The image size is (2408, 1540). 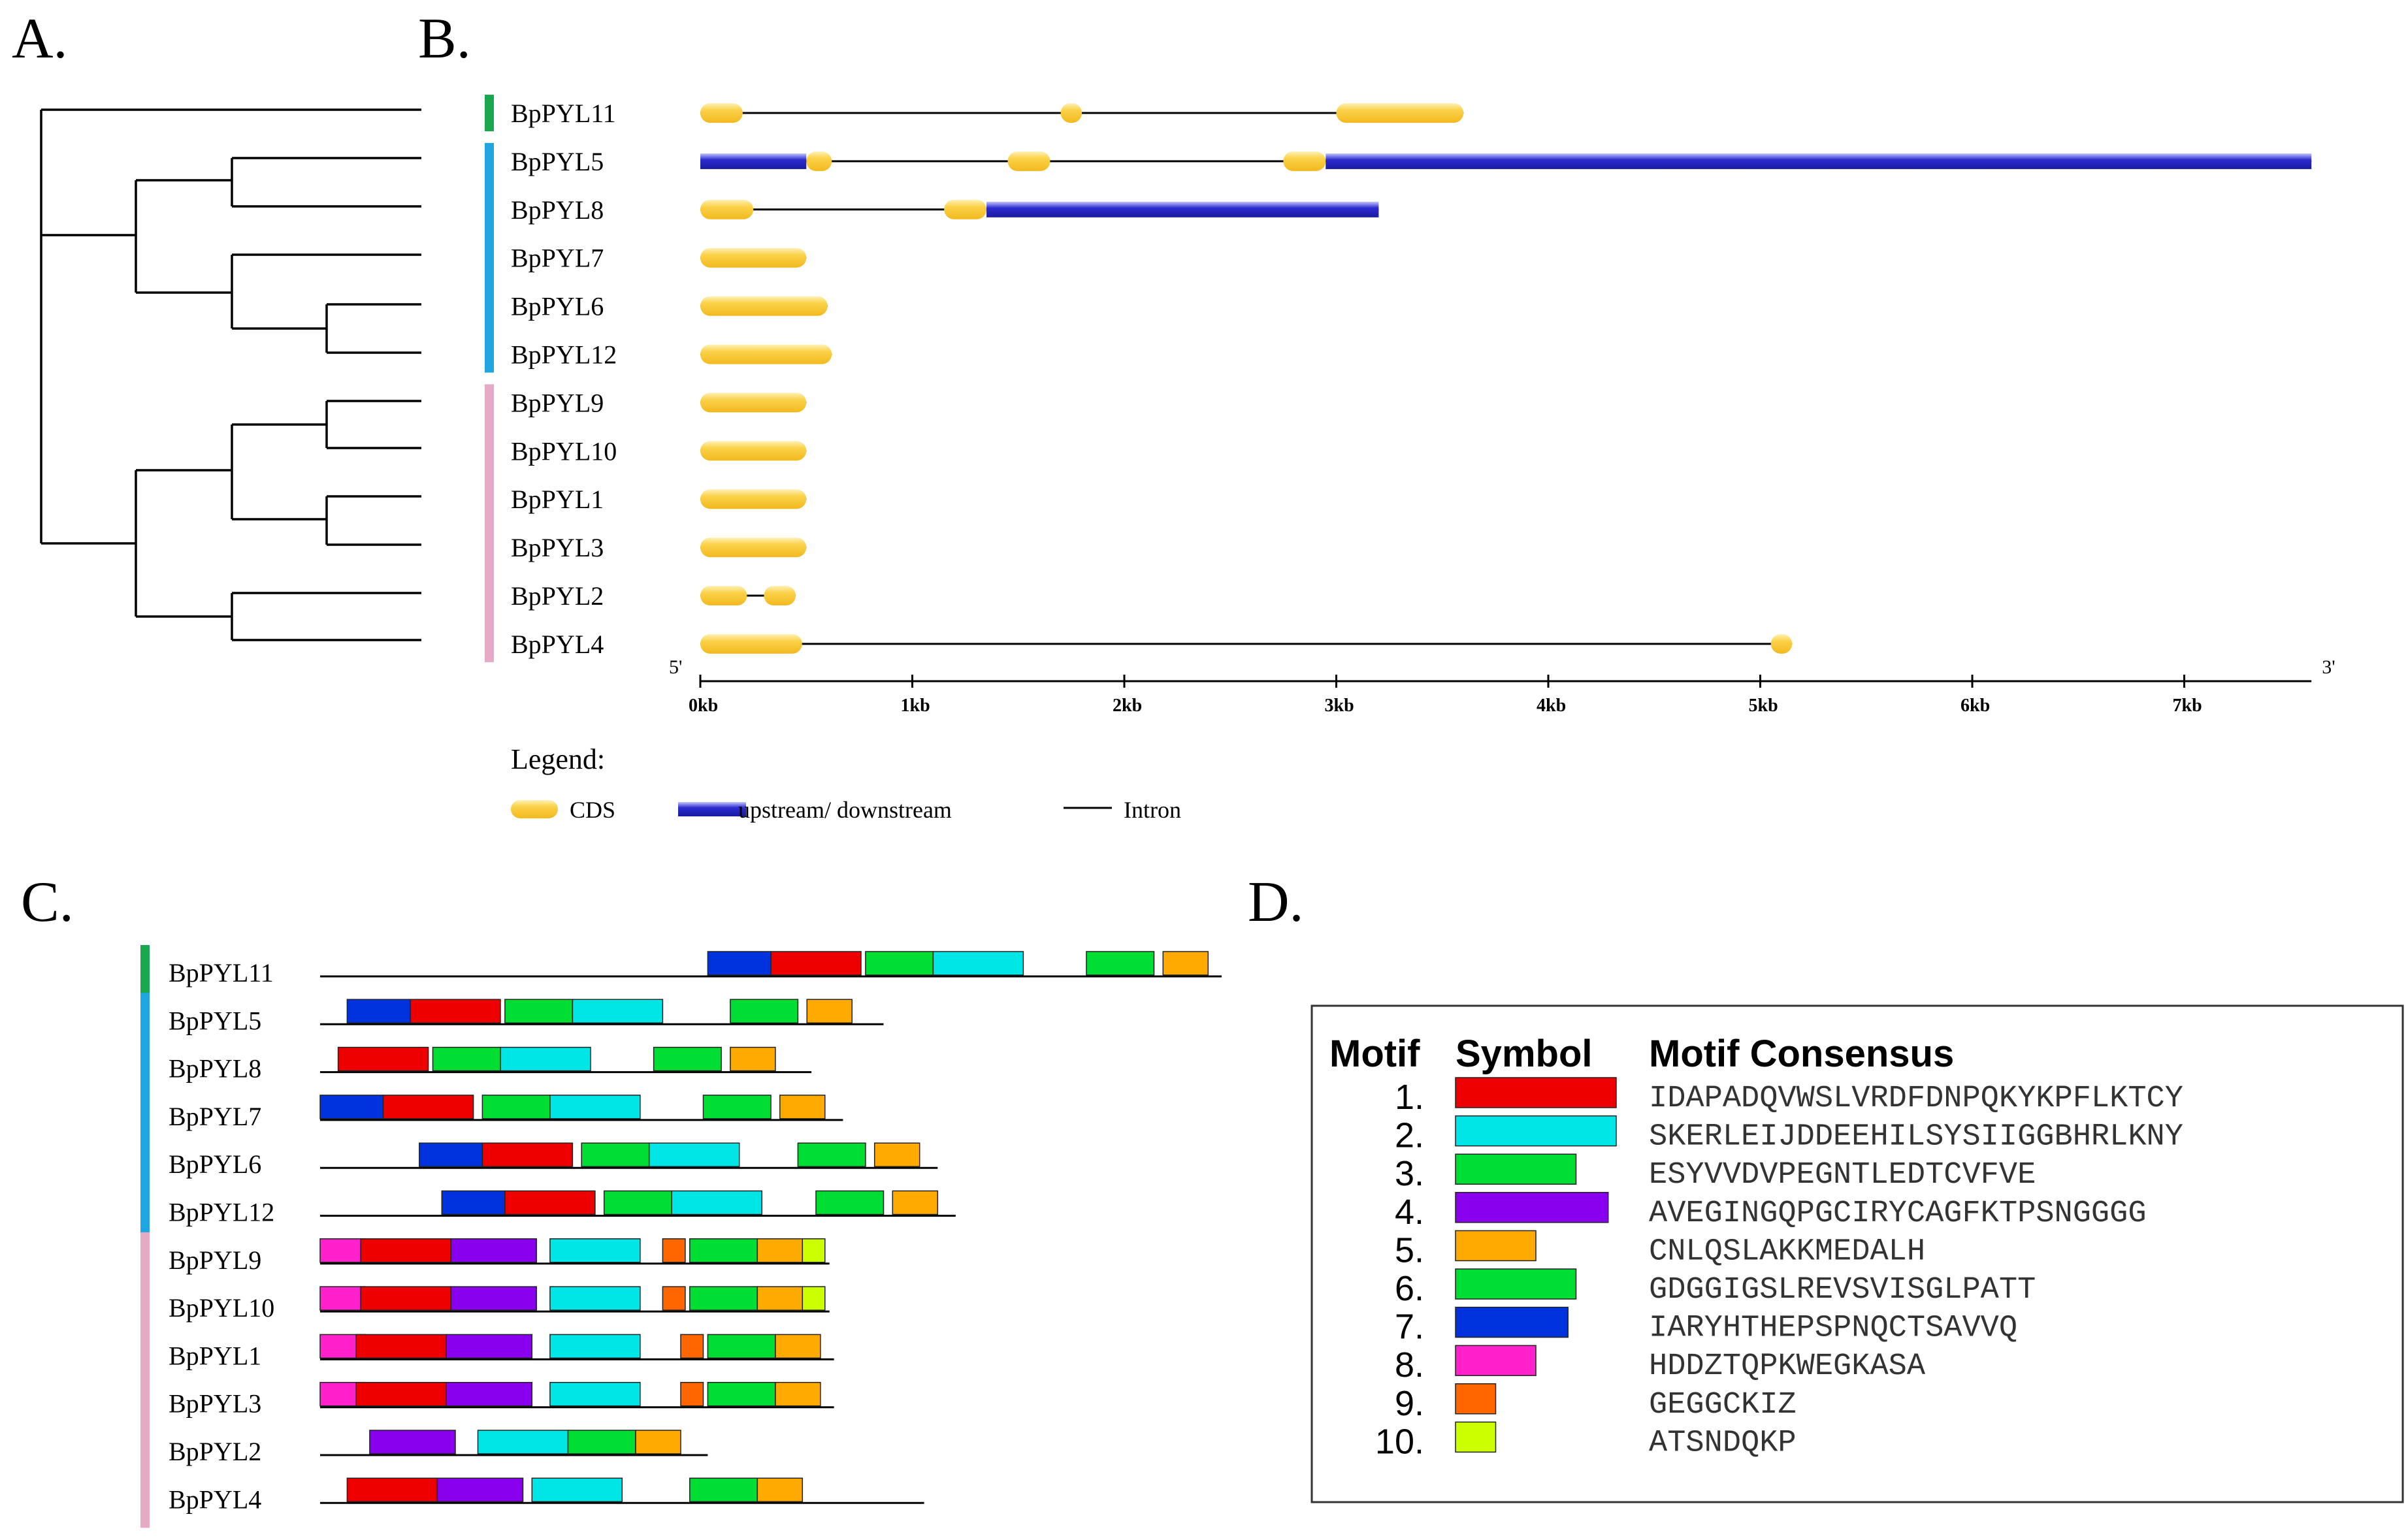 What do you see at coordinates (221, 1212) in the screenshot?
I see `gene-label-c: BpPYL12` at bounding box center [221, 1212].